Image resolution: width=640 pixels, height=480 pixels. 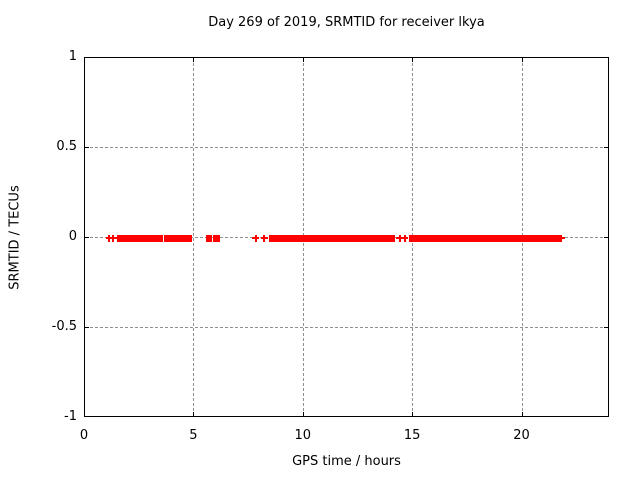 What do you see at coordinates (72, 56) in the screenshot?
I see `y-tick-label: 1` at bounding box center [72, 56].